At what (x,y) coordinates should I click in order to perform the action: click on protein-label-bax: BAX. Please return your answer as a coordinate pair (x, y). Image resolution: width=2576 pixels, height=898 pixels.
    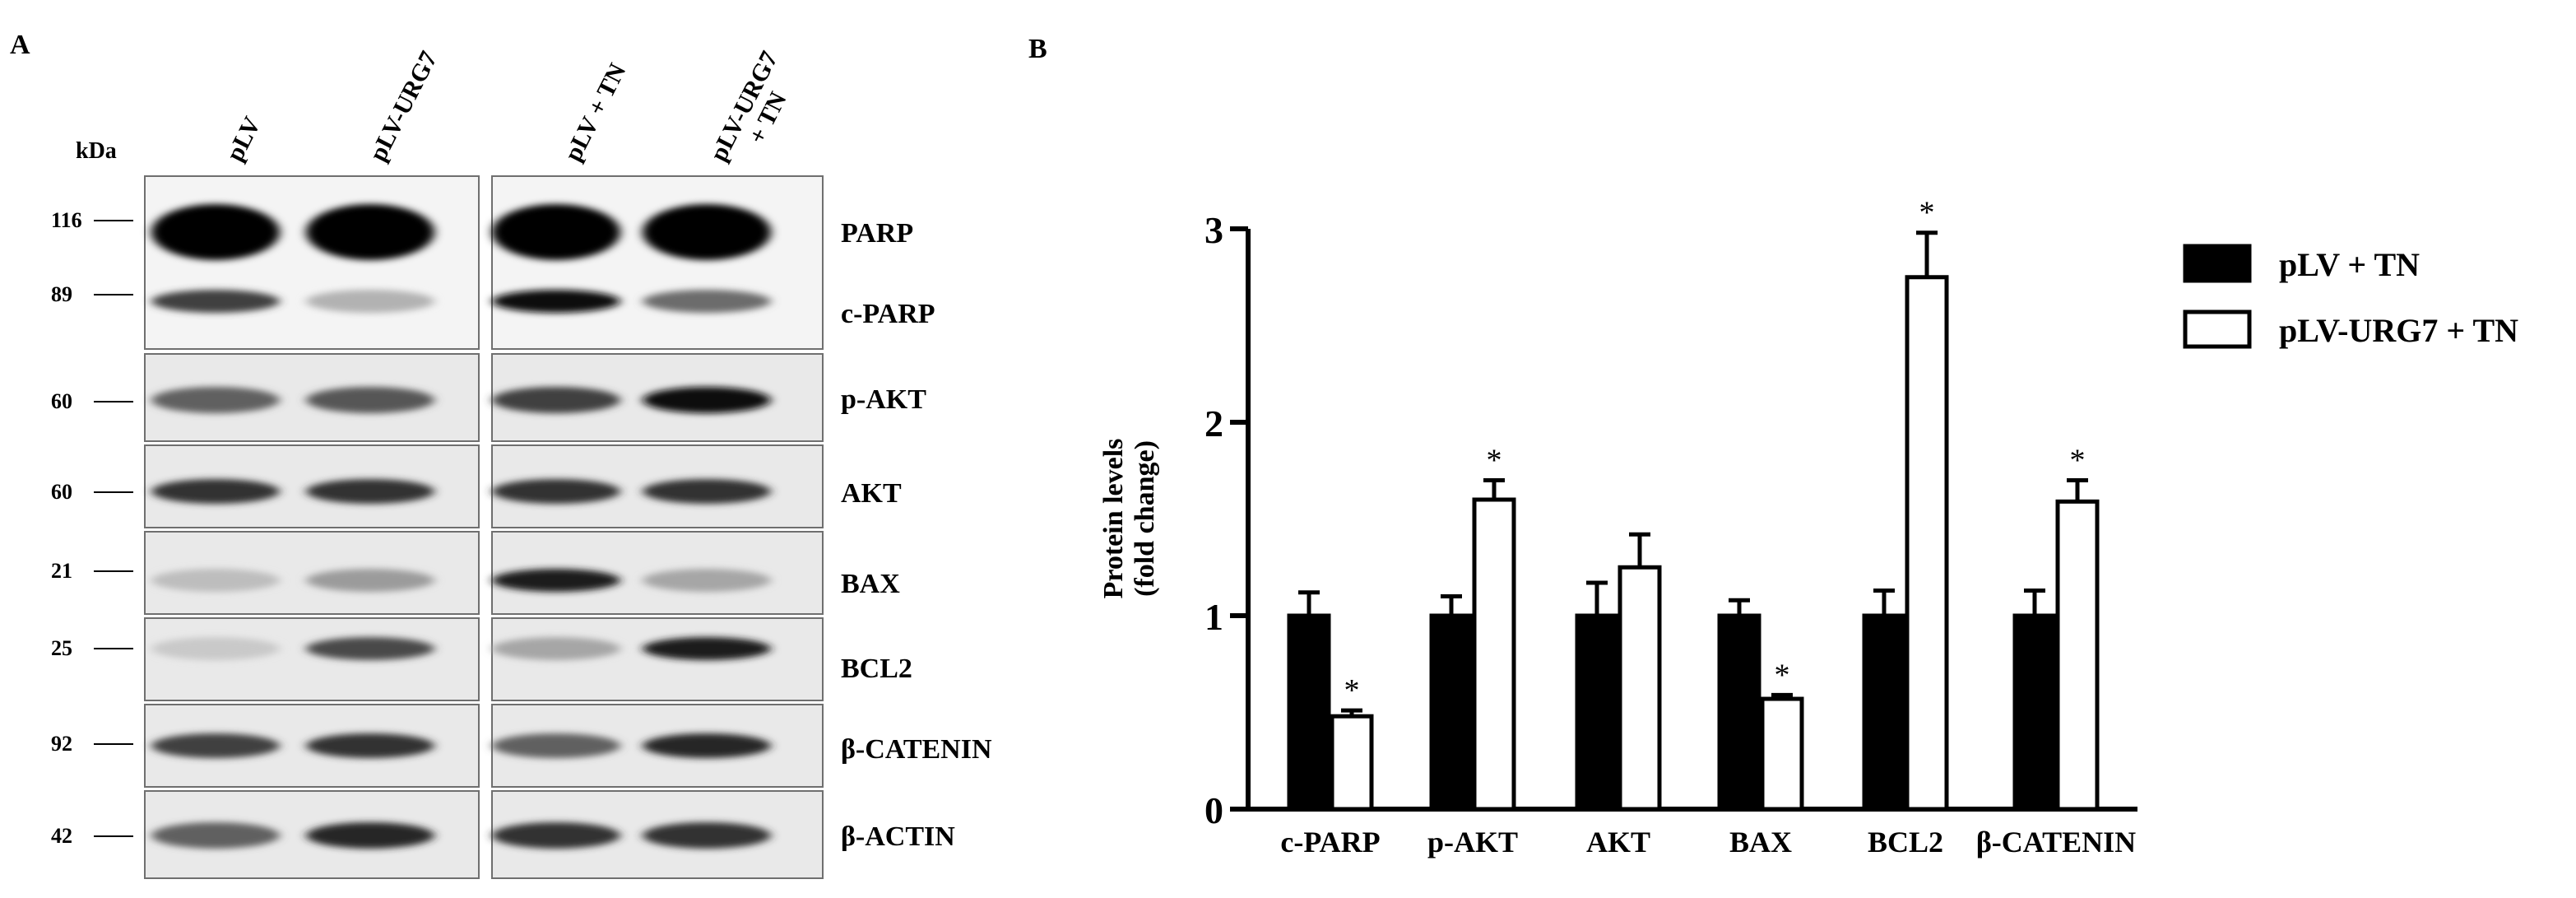
    Looking at the image, I should click on (870, 584).